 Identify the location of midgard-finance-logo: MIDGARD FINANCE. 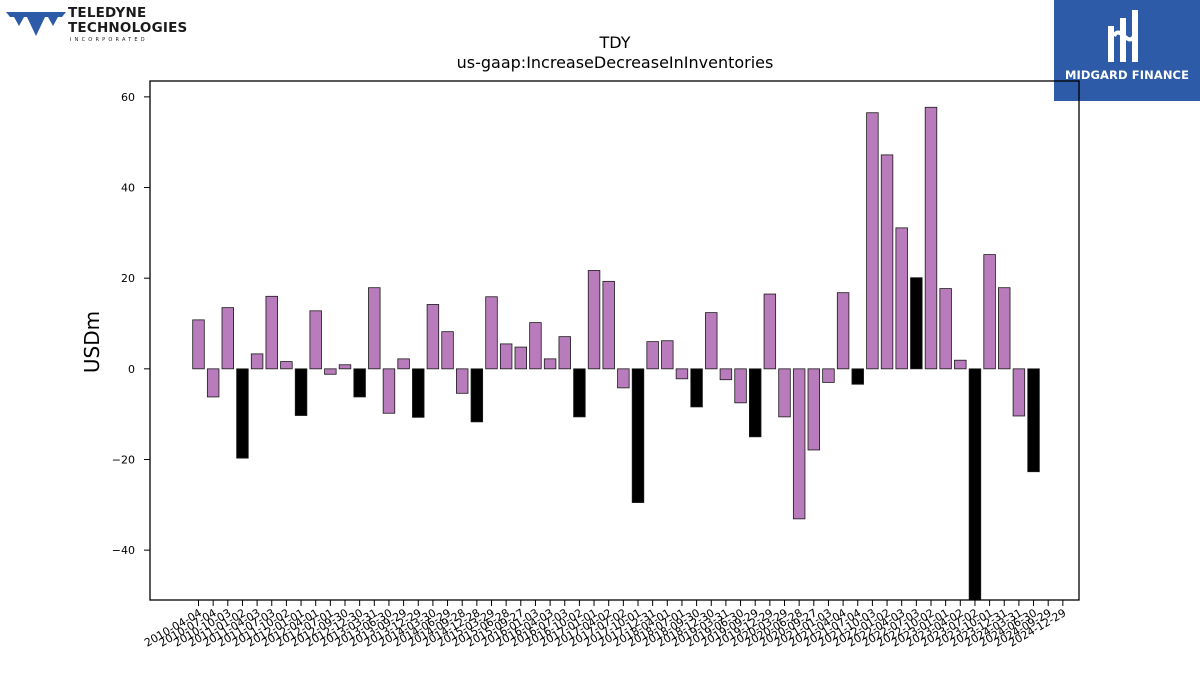
(1127, 50).